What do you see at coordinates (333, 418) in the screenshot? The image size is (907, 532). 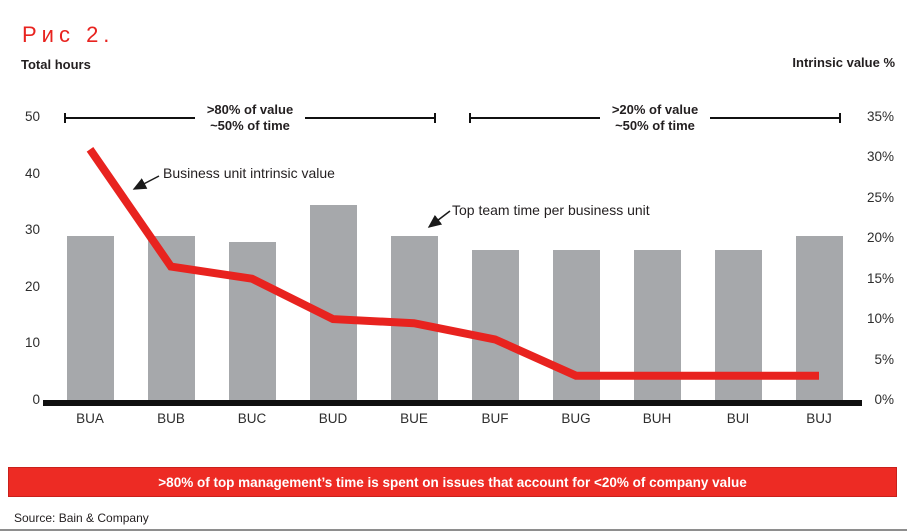 I see `x-axis-label-bud: BUD` at bounding box center [333, 418].